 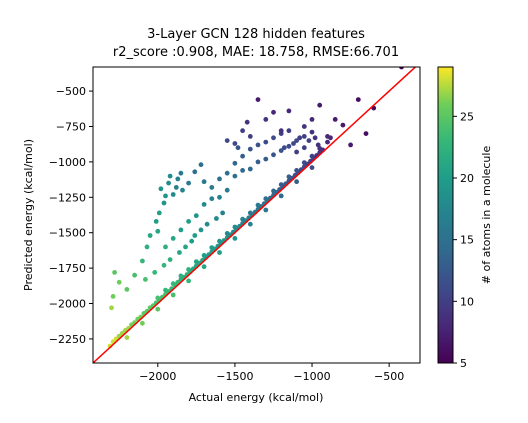 I want to click on y-tick-label: −500, so click(x=71, y=91).